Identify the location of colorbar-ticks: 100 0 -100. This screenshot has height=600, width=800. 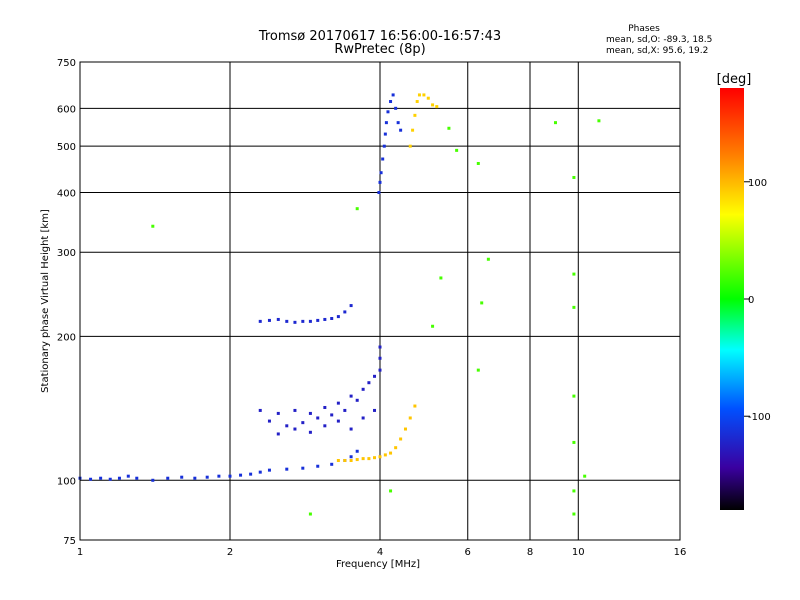
(757, 300).